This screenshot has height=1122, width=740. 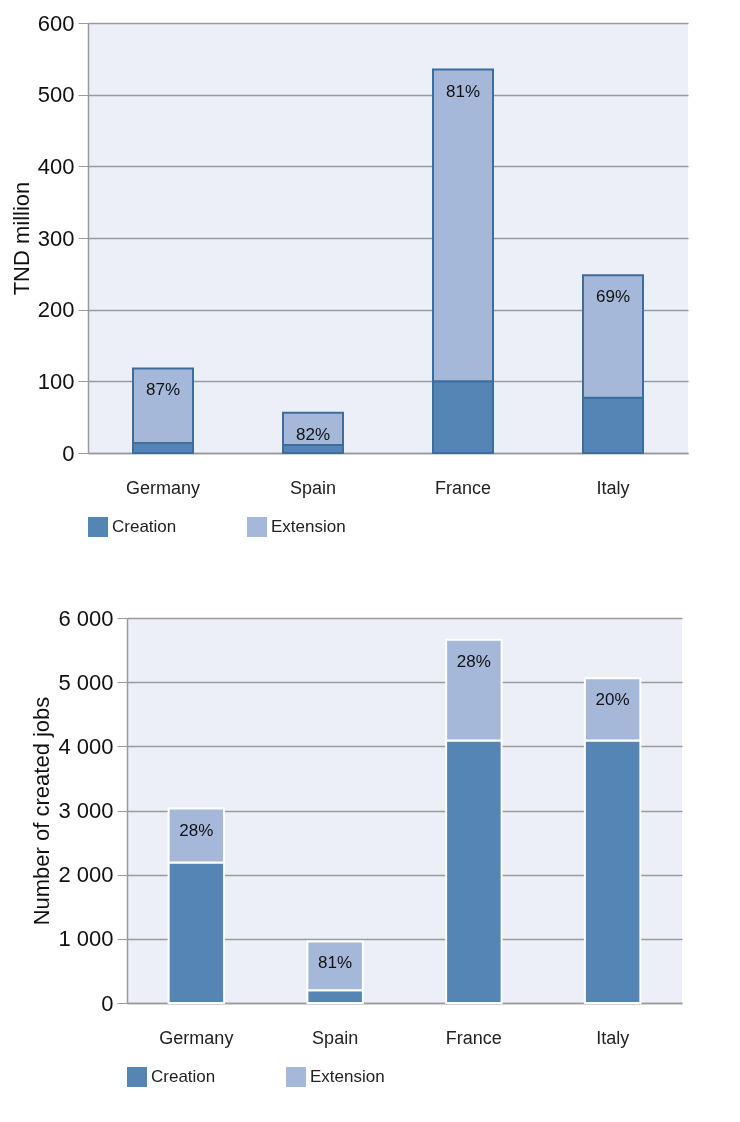 I want to click on annotation: 69%, so click(x=613, y=297).